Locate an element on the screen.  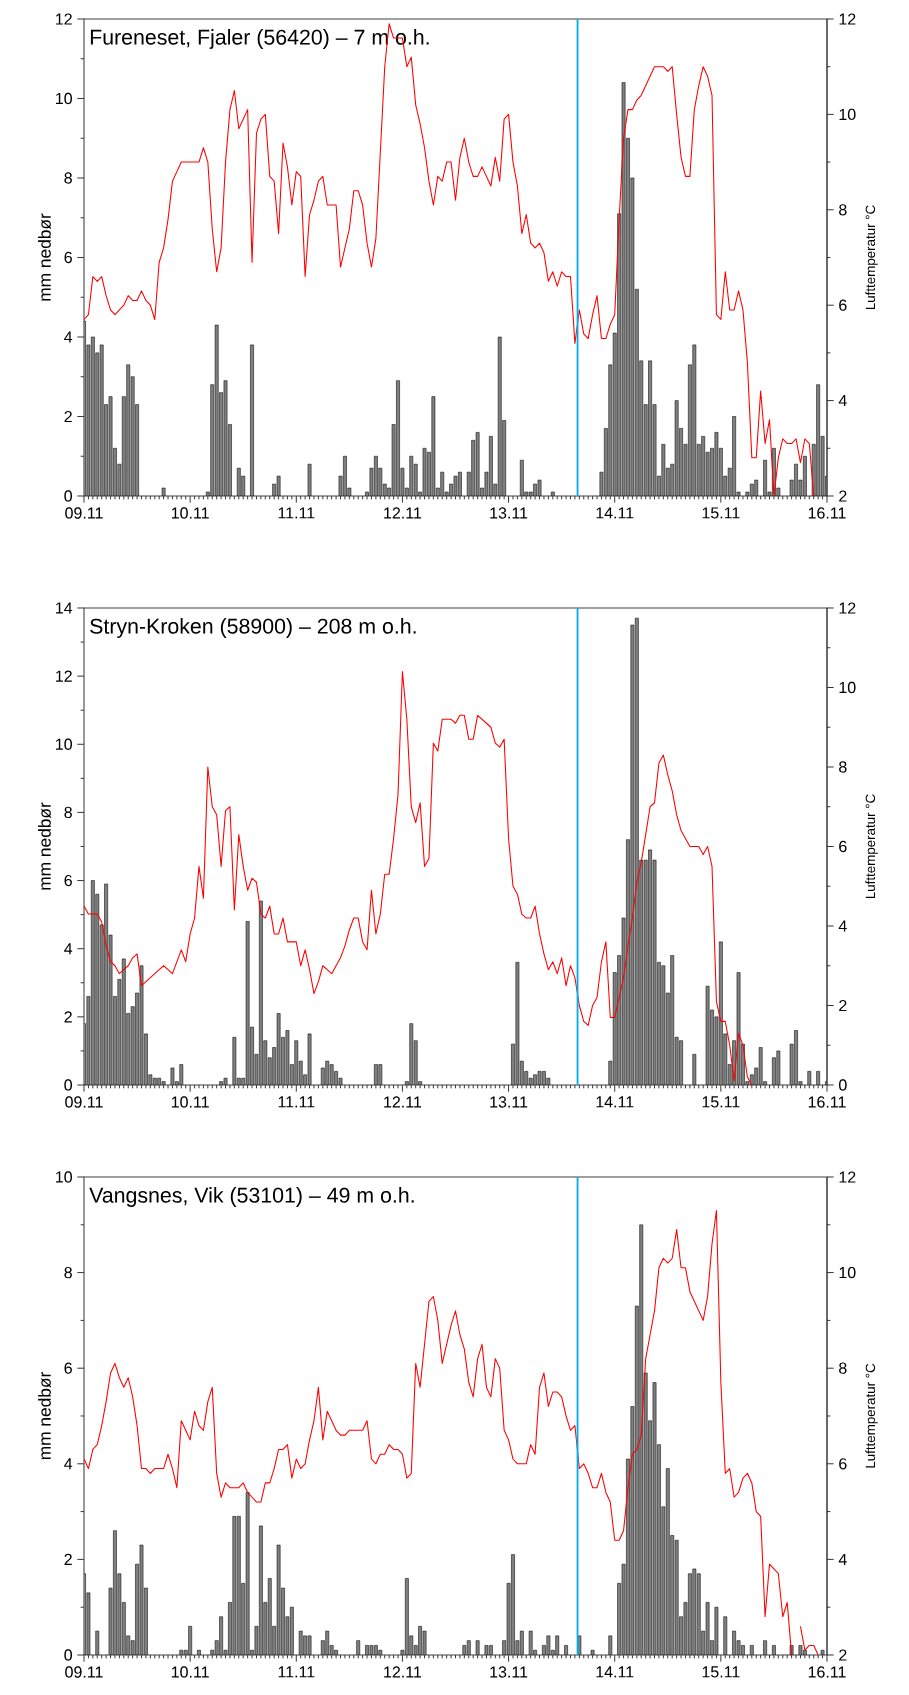
chart-title: Stryn-Kroken (58900) – 208 m o.h. is located at coordinates (253, 628).